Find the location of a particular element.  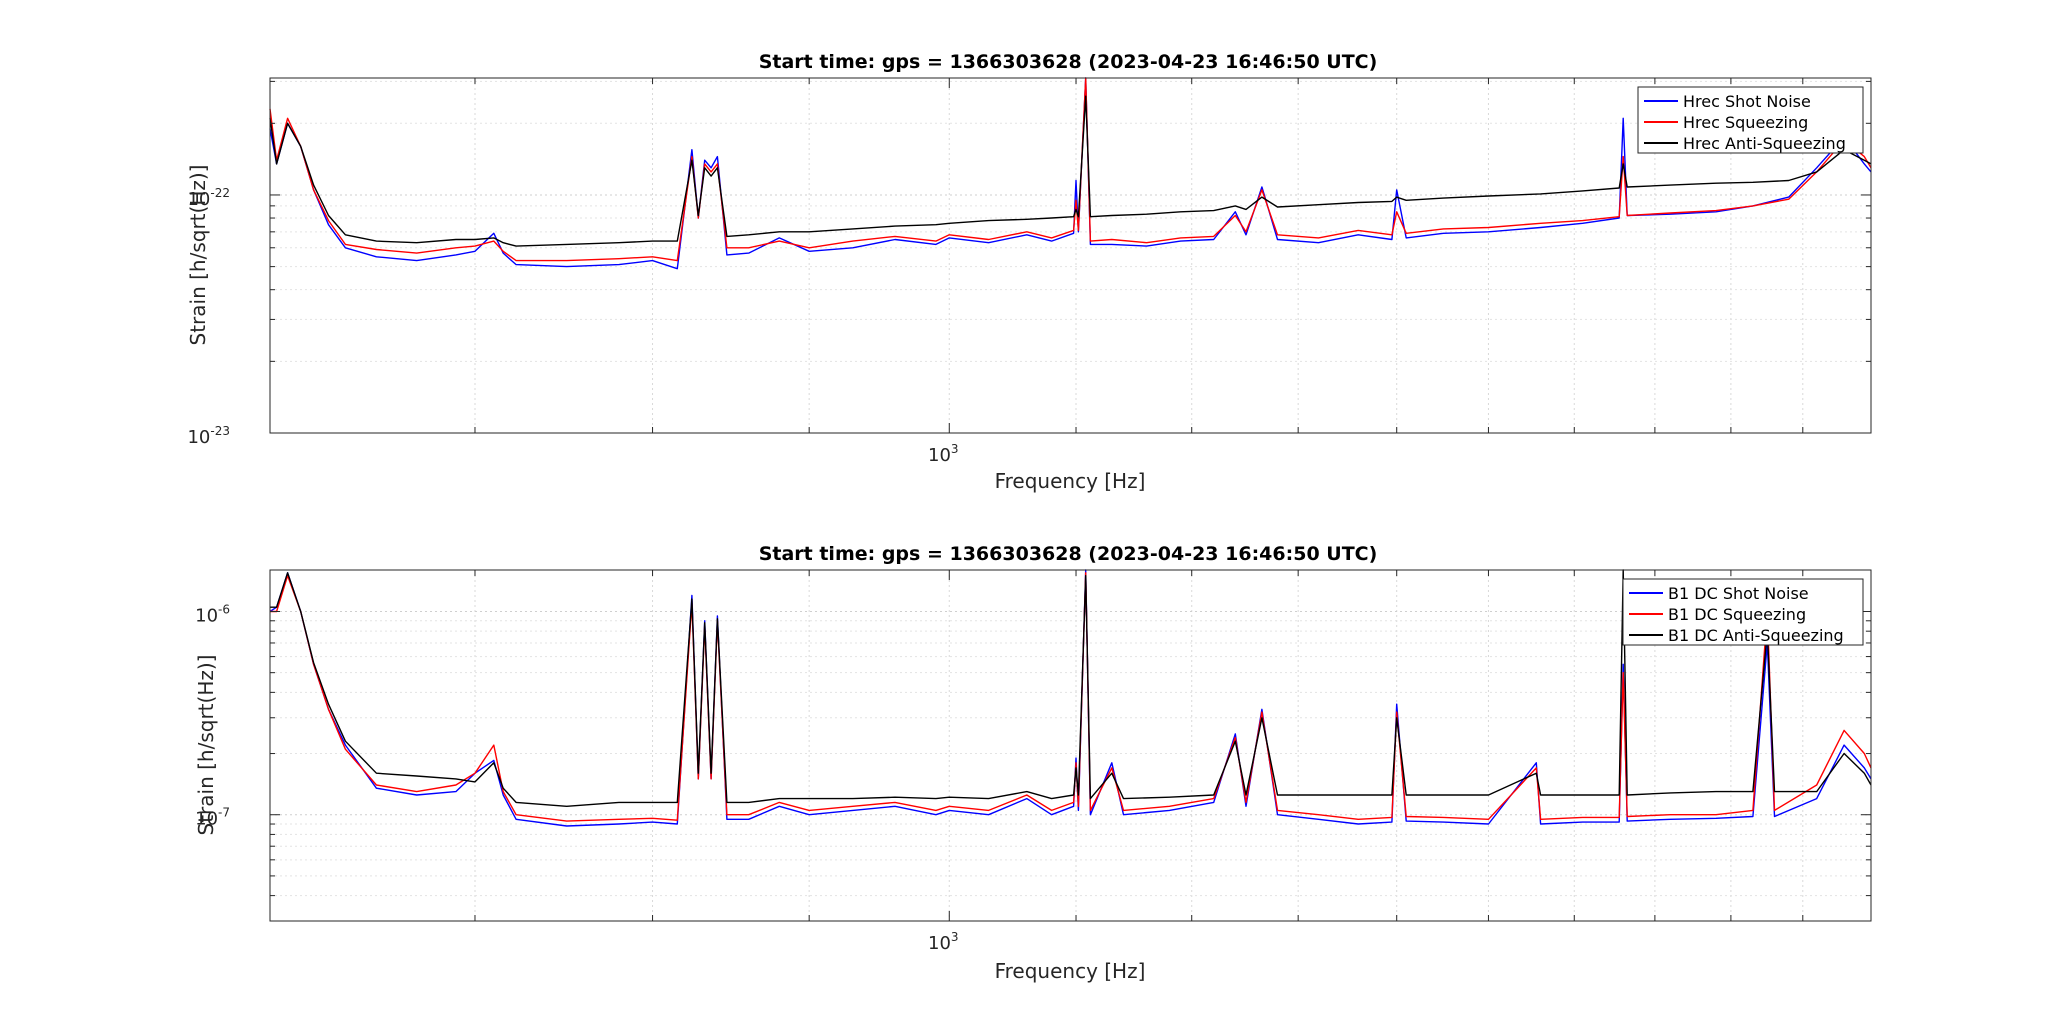

legend-label: Hrec Shot Noise is located at coordinates (1747, 101).